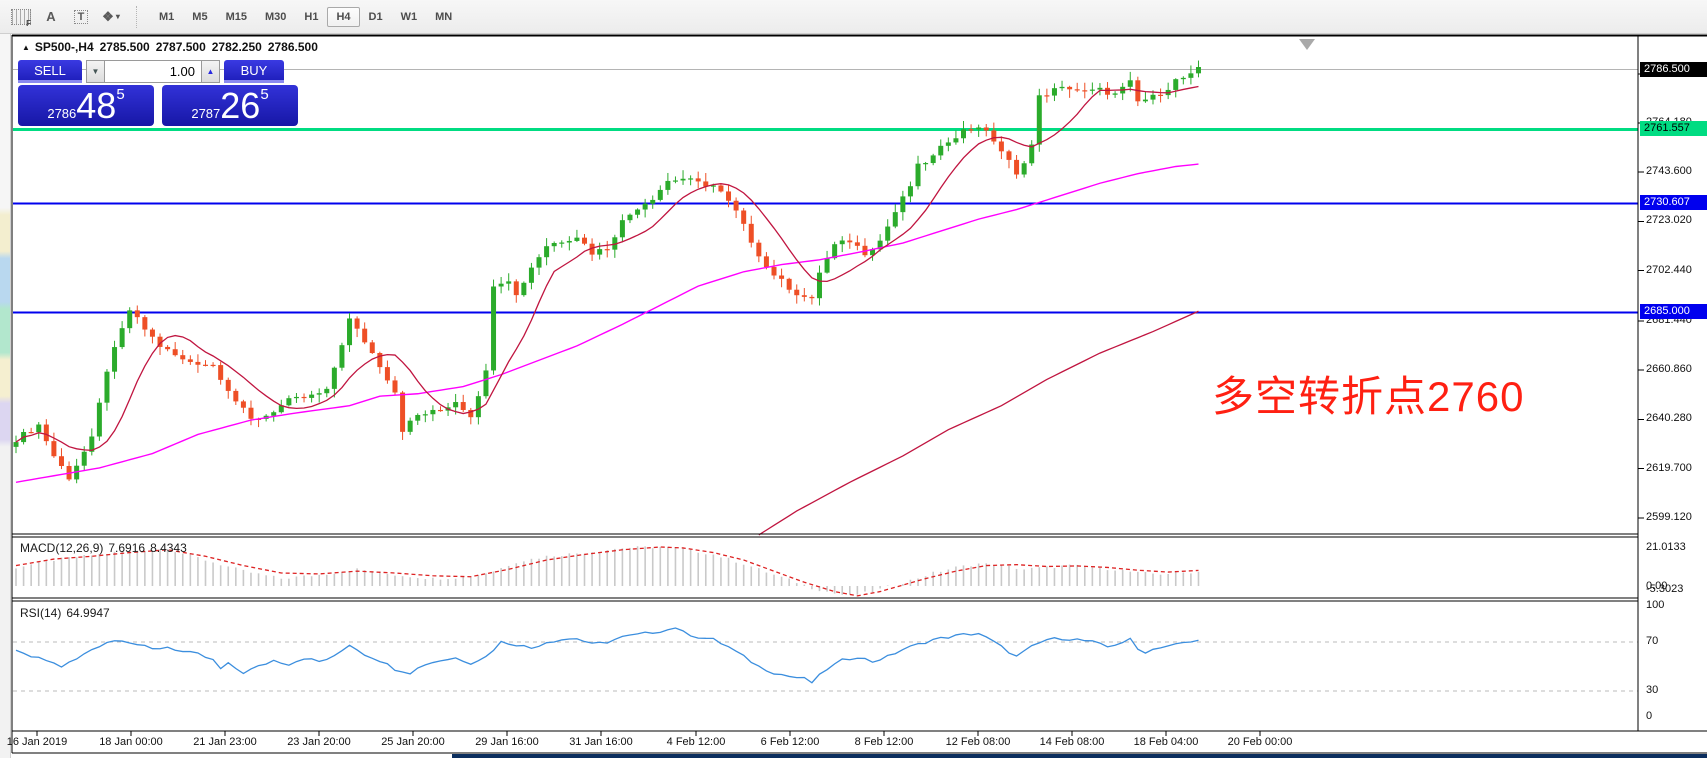 The image size is (1707, 758). Describe the element at coordinates (254, 71) in the screenshot. I see `buy-button: BUY` at that location.